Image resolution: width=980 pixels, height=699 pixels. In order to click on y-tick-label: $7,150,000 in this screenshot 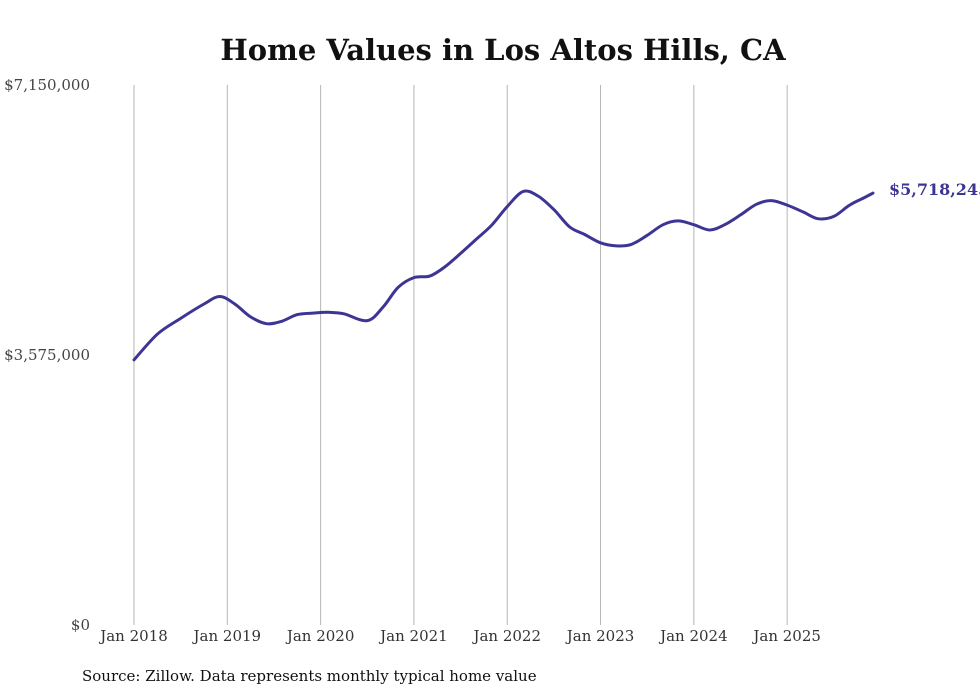, I will do `click(47, 85)`.